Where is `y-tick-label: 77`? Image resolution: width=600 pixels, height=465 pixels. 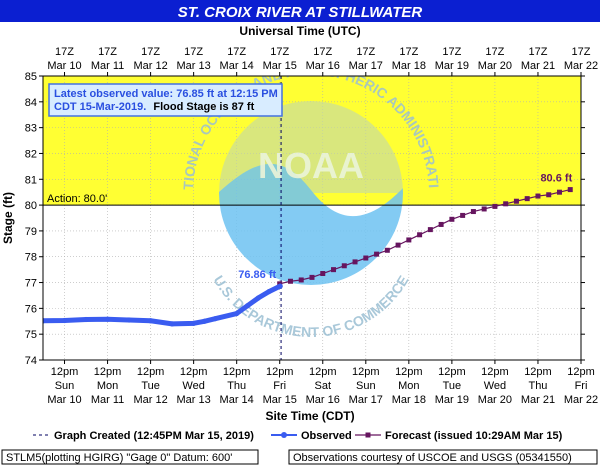 y-tick-label: 77 is located at coordinates (31, 284).